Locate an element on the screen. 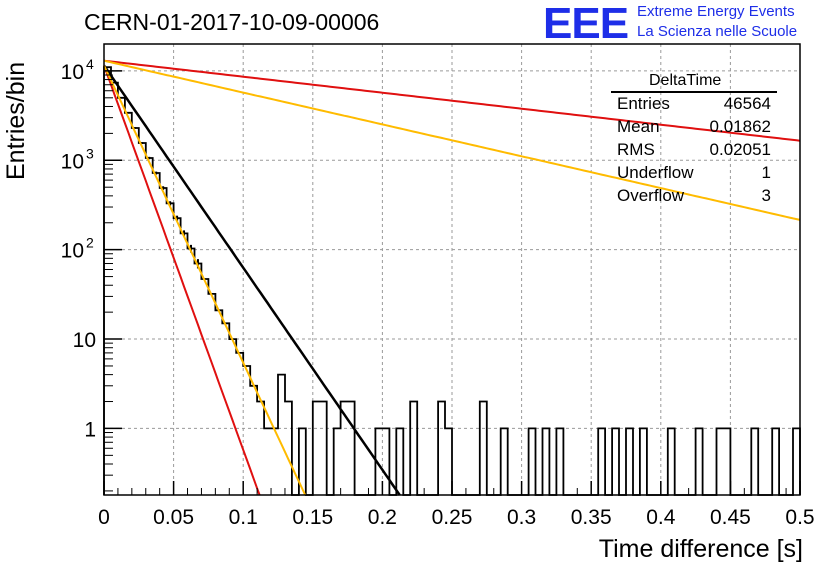 This screenshot has width=836, height=572. x-tick-label: 0.45 is located at coordinates (730, 517).